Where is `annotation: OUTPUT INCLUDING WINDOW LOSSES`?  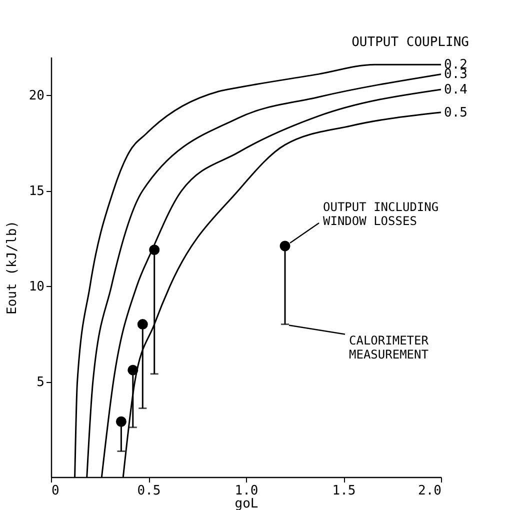
annotation: OUTPUT INCLUDING WINDOW LOSSES is located at coordinates (381, 214).